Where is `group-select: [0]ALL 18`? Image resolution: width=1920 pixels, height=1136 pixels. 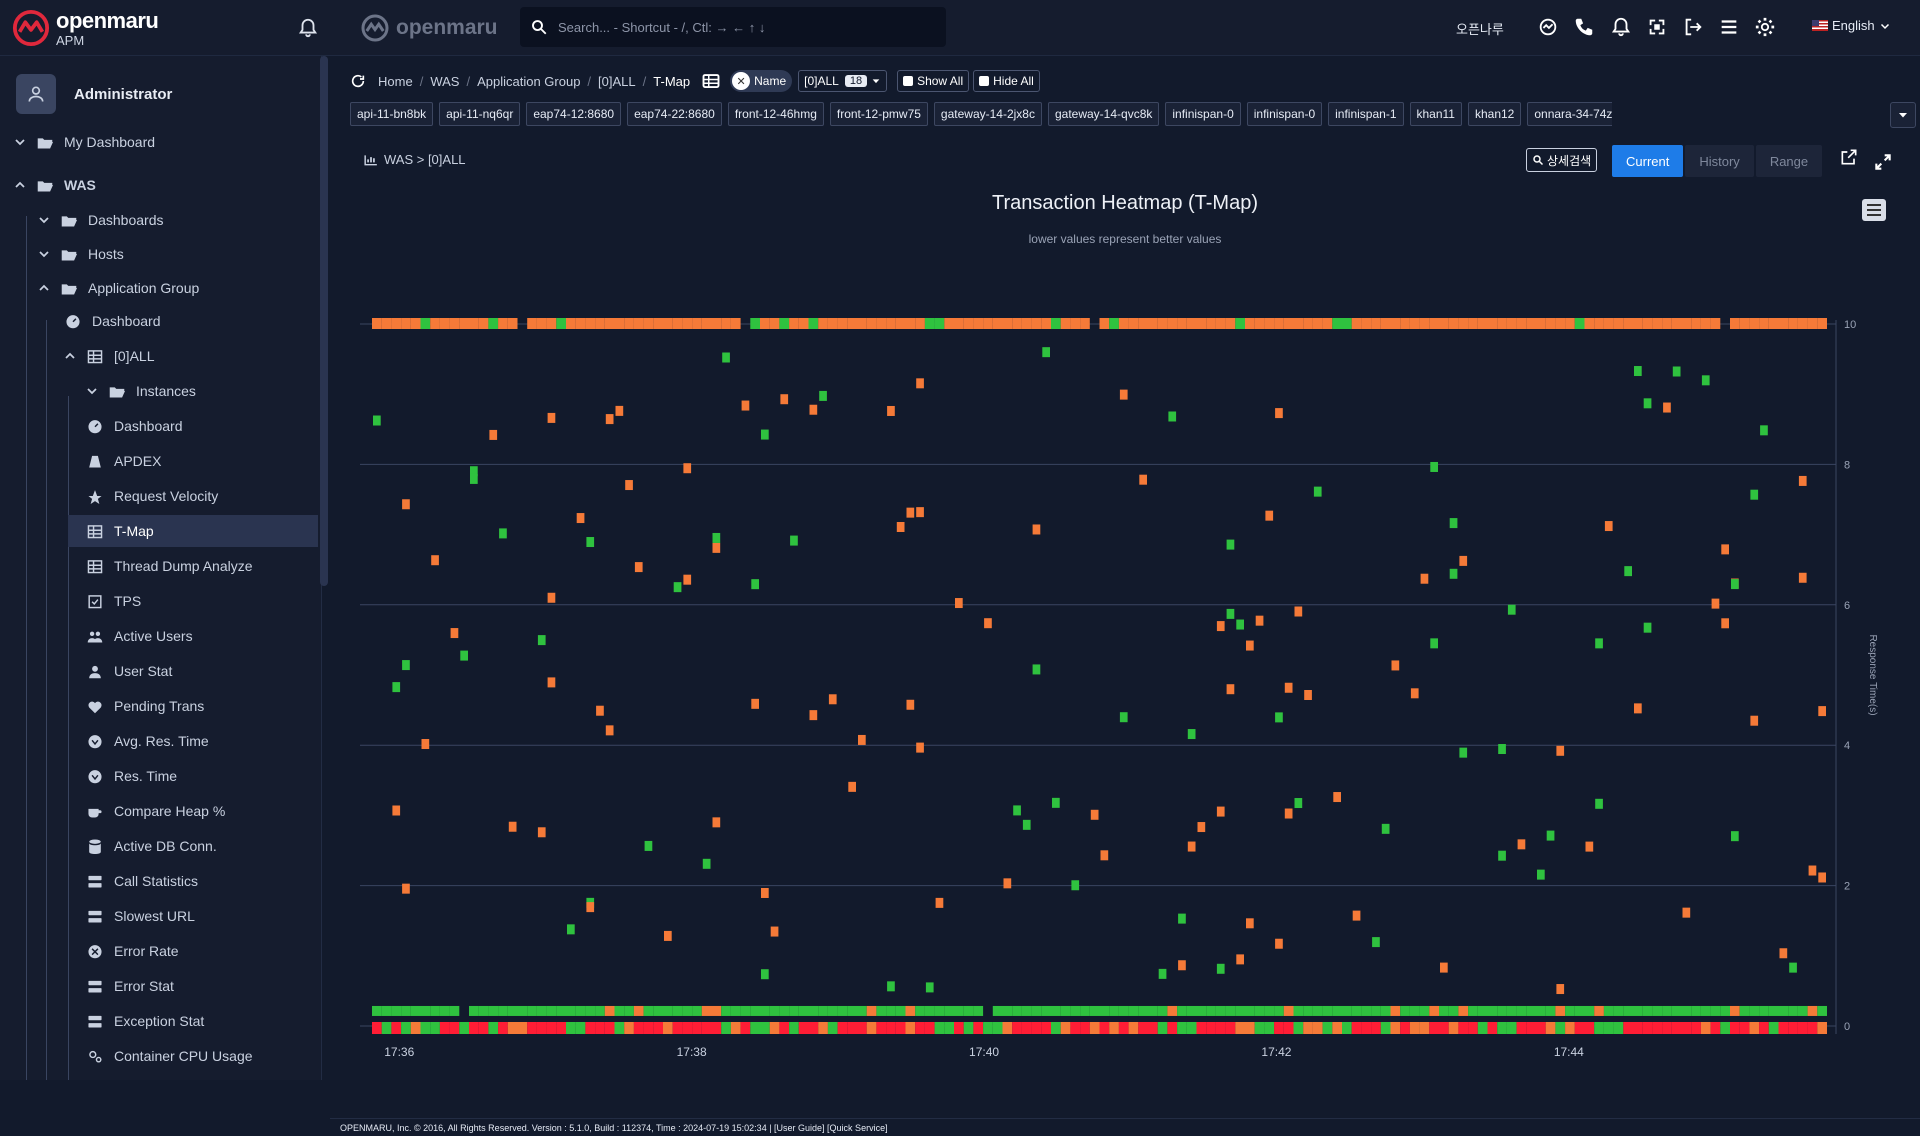 group-select: [0]ALL 18 is located at coordinates (843, 81).